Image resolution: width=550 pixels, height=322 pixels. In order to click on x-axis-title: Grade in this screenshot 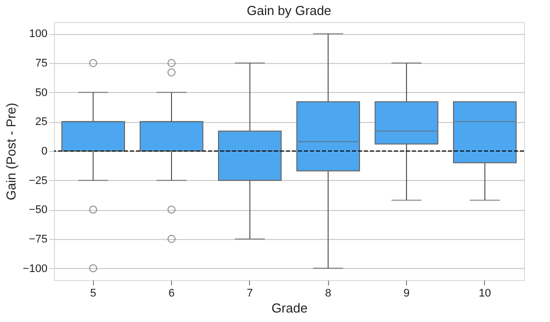, I will do `click(289, 308)`.